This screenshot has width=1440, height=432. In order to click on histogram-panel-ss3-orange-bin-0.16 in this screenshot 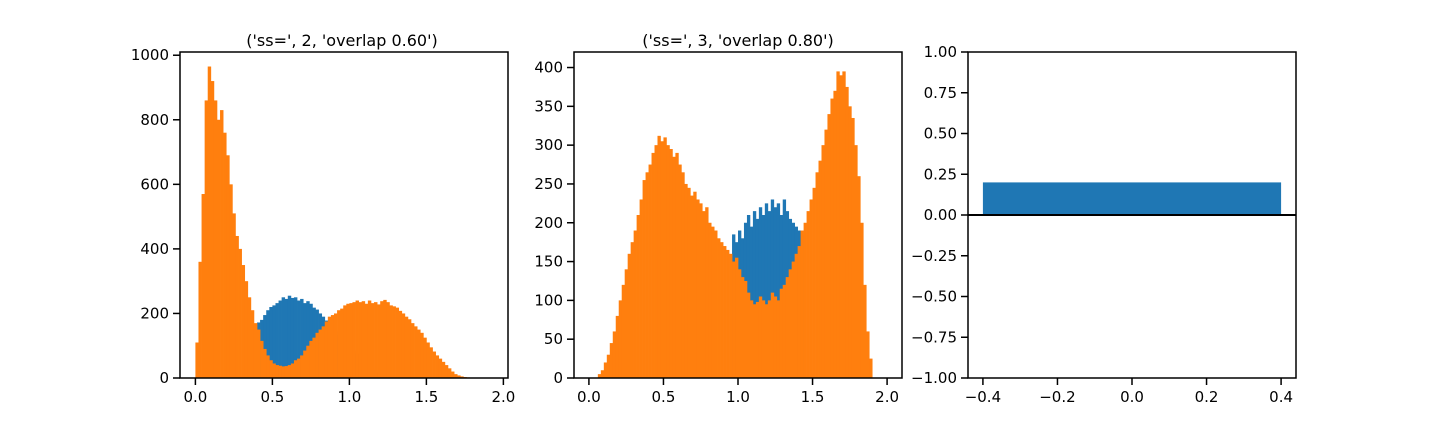, I will do `click(614, 354)`.